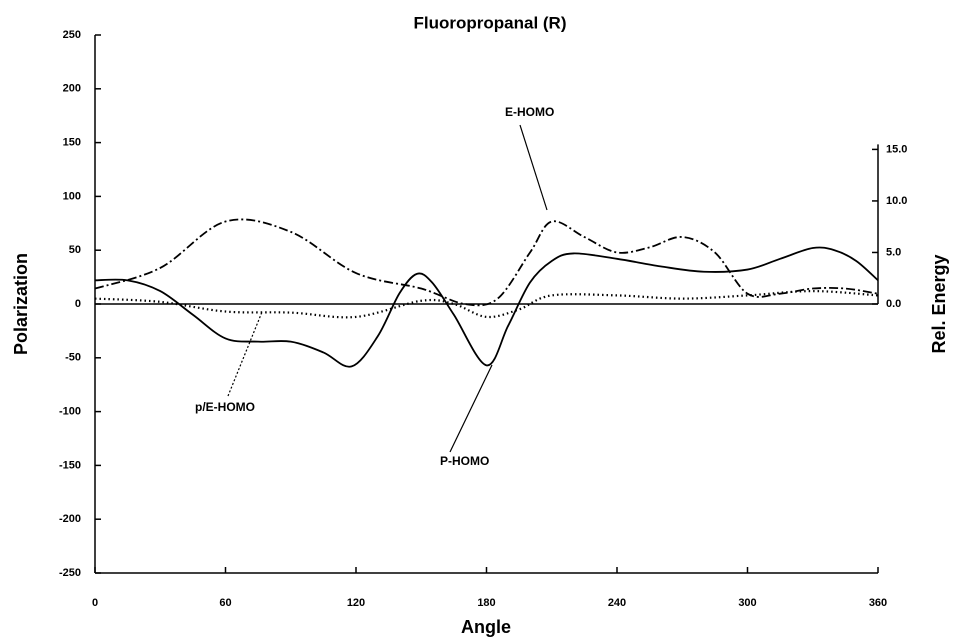 The image size is (960, 640). Describe the element at coordinates (95, 603) in the screenshot. I see `x-tick-label: 0` at that location.